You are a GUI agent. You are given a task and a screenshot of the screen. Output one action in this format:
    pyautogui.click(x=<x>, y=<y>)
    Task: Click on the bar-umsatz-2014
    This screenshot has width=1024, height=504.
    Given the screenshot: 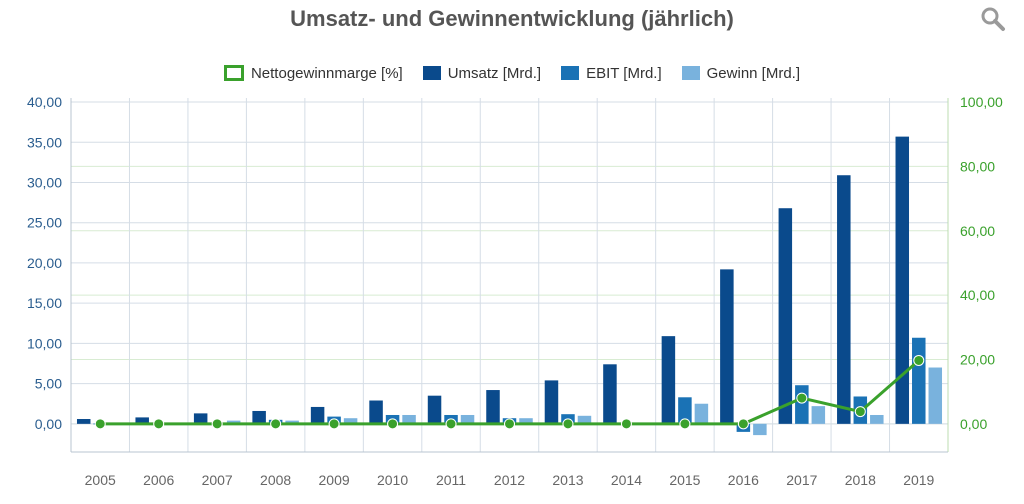 What is the action you would take?
    pyautogui.click(x=610, y=394)
    